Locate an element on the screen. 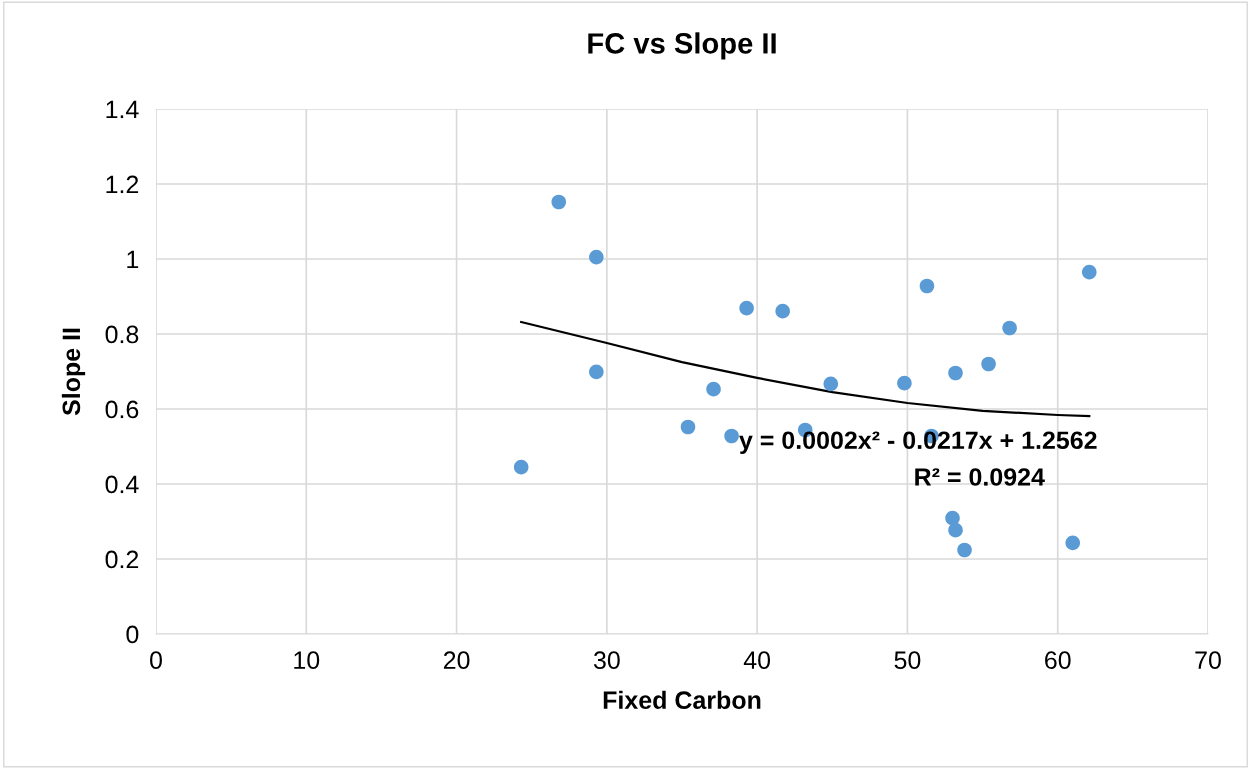 The width and height of the screenshot is (1251, 769). x-tick-label: 40 is located at coordinates (757, 660).